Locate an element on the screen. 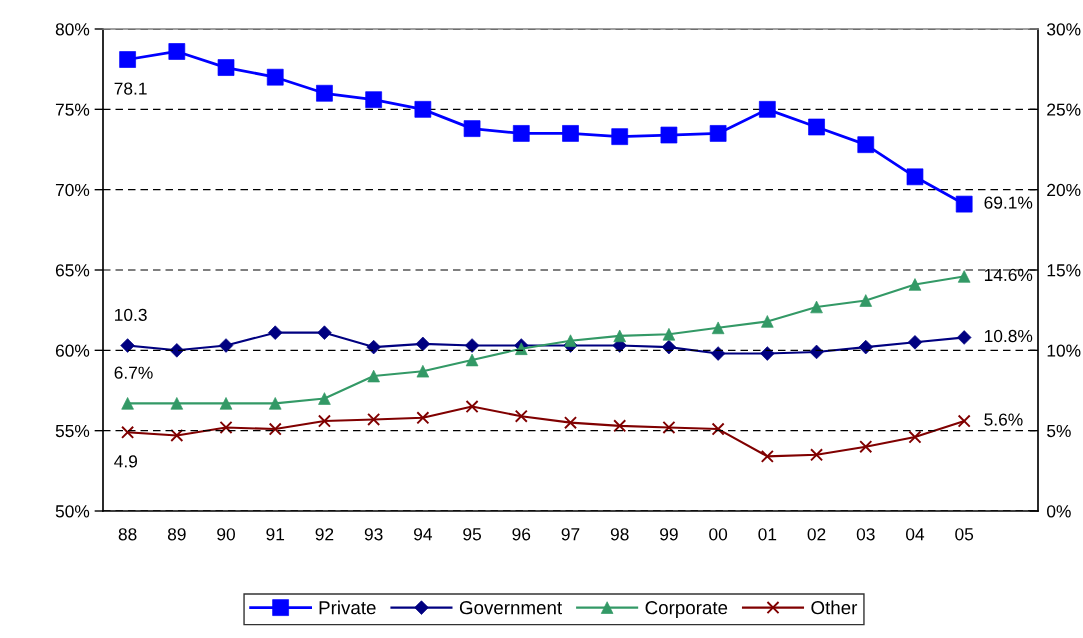 This screenshot has width=1083, height=638. y2-tick-label: 10% is located at coordinates (1064, 350).